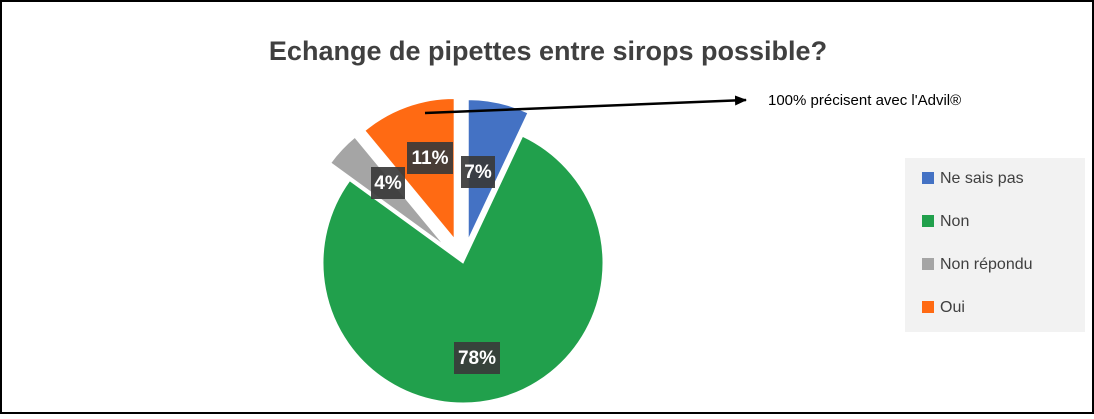  Describe the element at coordinates (982, 178) in the screenshot. I see `legend-label: Ne sais pas` at that location.